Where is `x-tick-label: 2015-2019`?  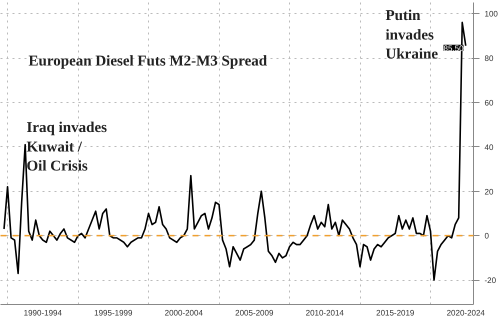
x-tick-label: 2015-2019 is located at coordinates (395, 313).